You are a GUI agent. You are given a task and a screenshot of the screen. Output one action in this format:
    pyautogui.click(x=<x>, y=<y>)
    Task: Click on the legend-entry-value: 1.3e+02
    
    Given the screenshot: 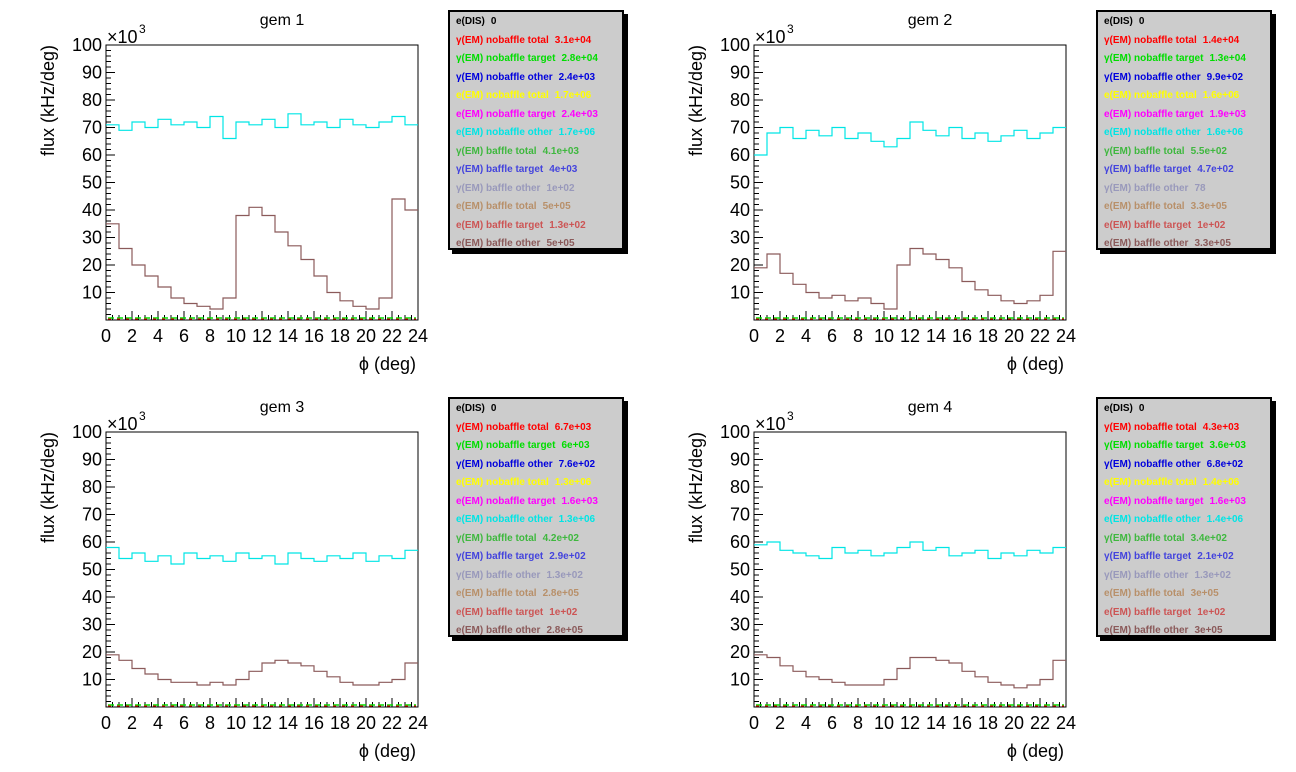 What is the action you would take?
    pyautogui.click(x=567, y=225)
    